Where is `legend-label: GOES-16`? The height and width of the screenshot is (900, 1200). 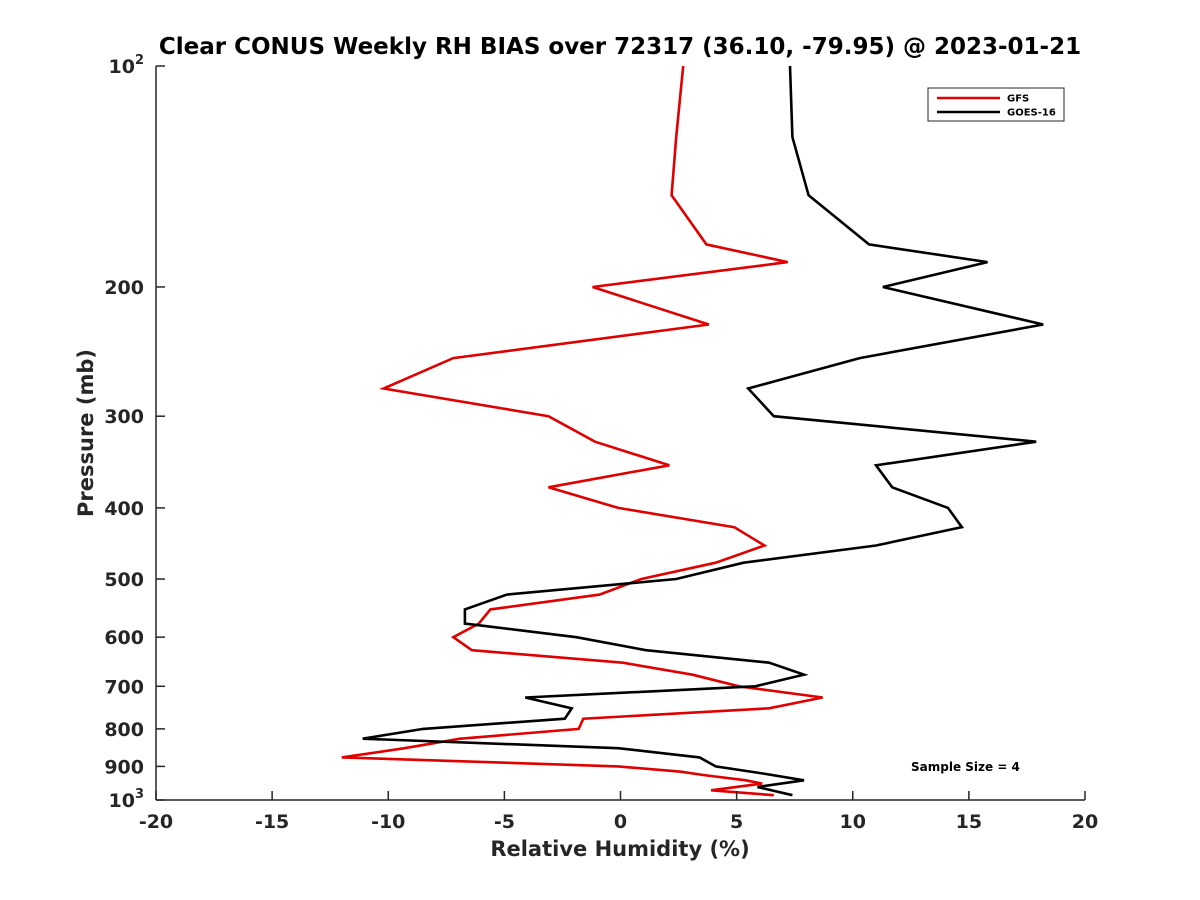 legend-label: GOES-16 is located at coordinates (1031, 113).